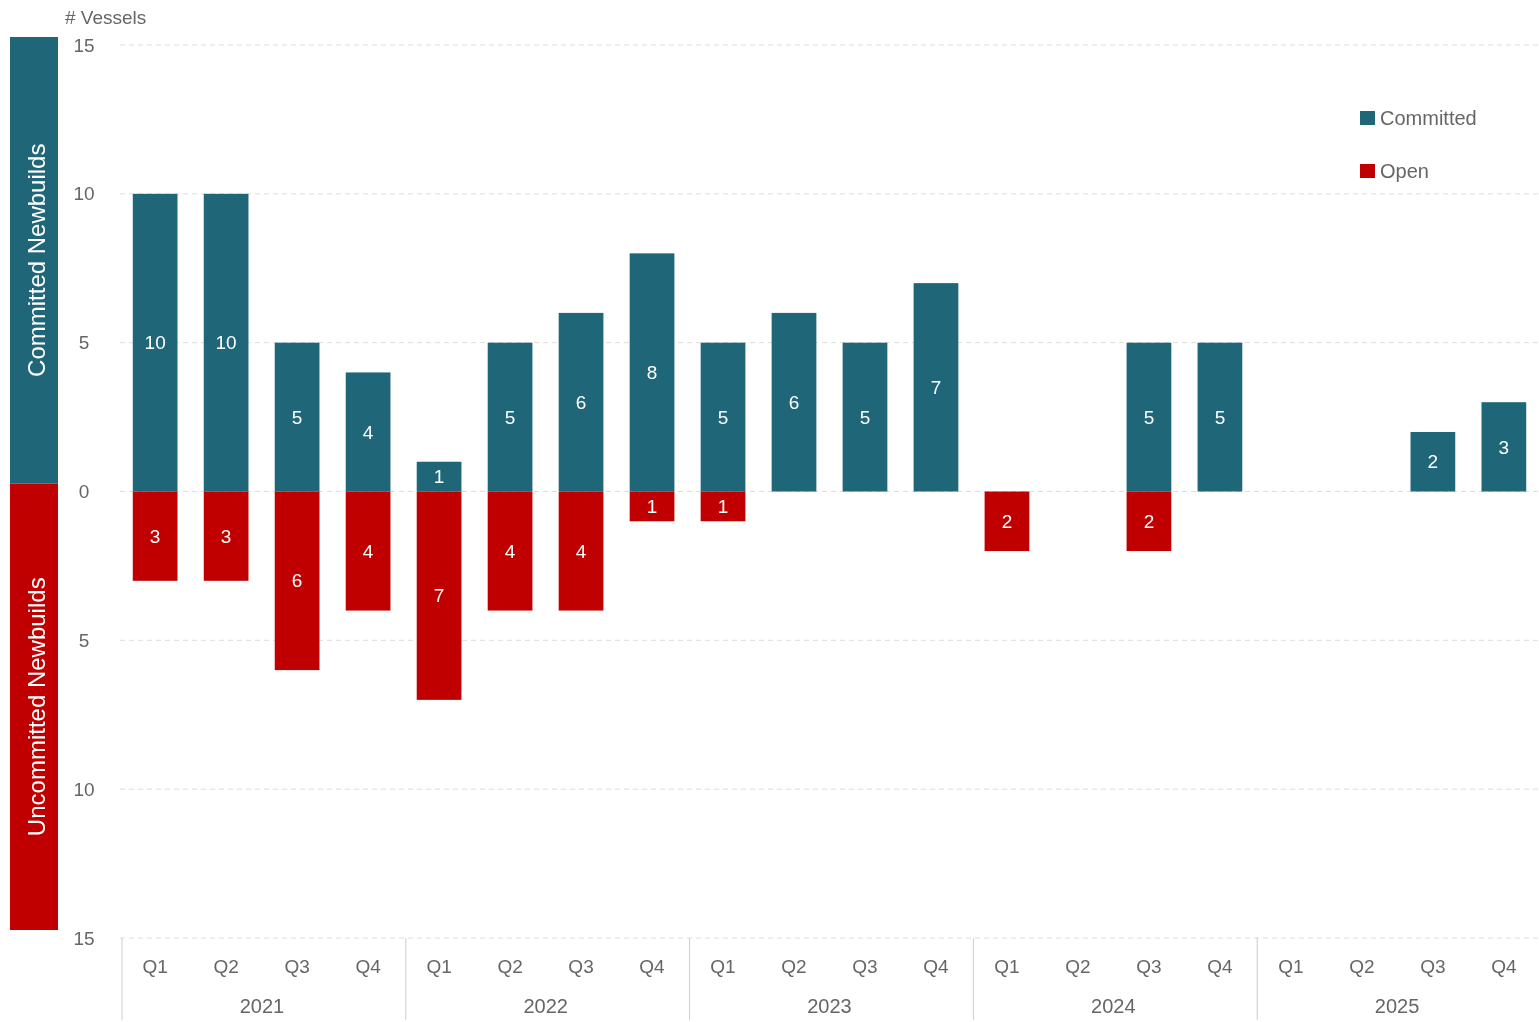 The height and width of the screenshot is (1022, 1539). What do you see at coordinates (84, 492) in the screenshot?
I see `y-tick-label: 0` at bounding box center [84, 492].